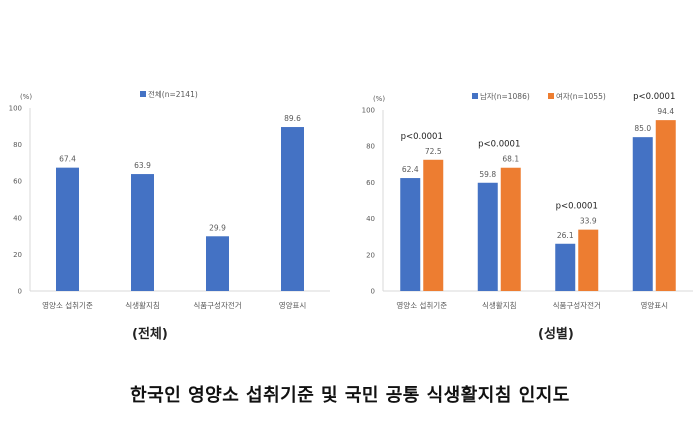 The height and width of the screenshot is (440, 700). Describe the element at coordinates (487, 174) in the screenshot. I see `data-label: 59.8` at that location.